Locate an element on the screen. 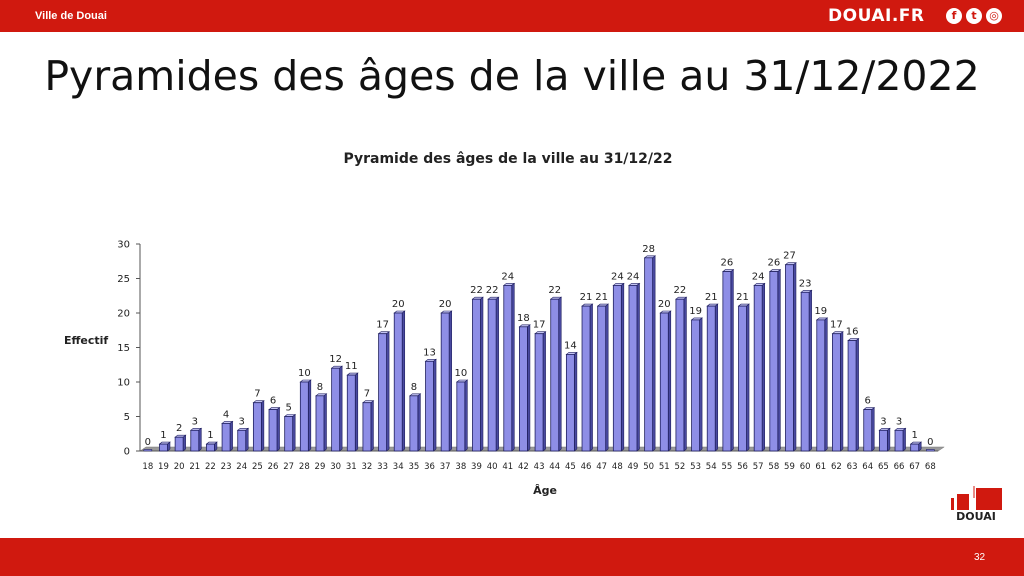  site-link: DOUAI.FR is located at coordinates (876, 16).